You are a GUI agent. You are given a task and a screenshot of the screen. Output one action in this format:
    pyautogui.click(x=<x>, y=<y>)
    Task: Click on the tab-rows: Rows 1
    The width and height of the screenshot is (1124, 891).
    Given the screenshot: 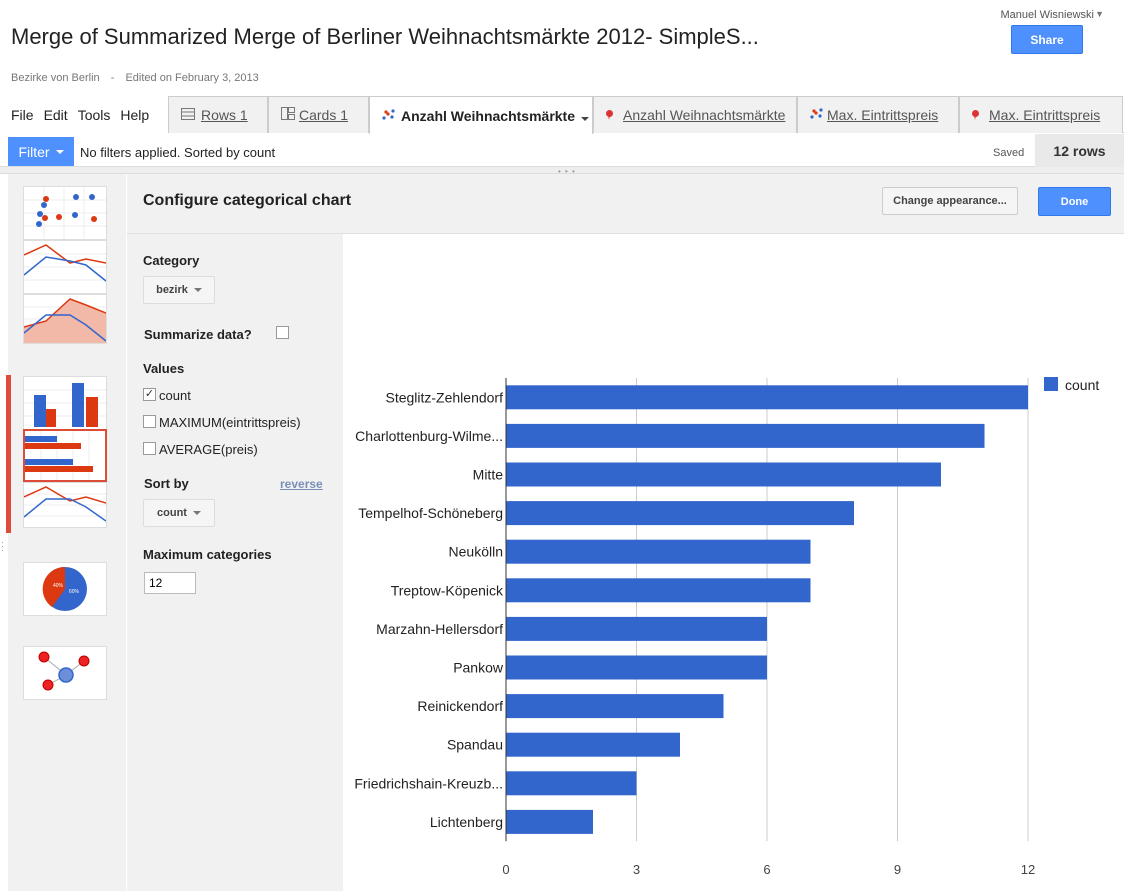 What is the action you would take?
    pyautogui.click(x=218, y=114)
    